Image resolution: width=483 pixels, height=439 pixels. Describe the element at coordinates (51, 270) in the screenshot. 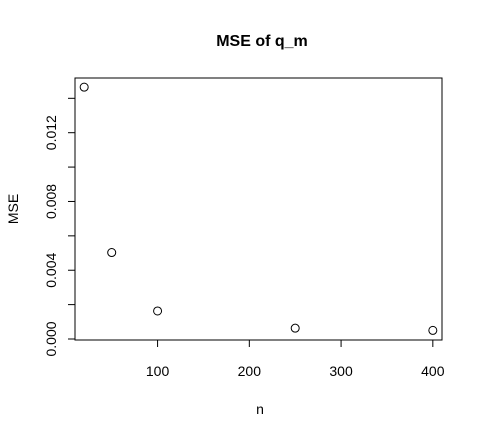

I see `y-tick-label: 0.004` at that location.